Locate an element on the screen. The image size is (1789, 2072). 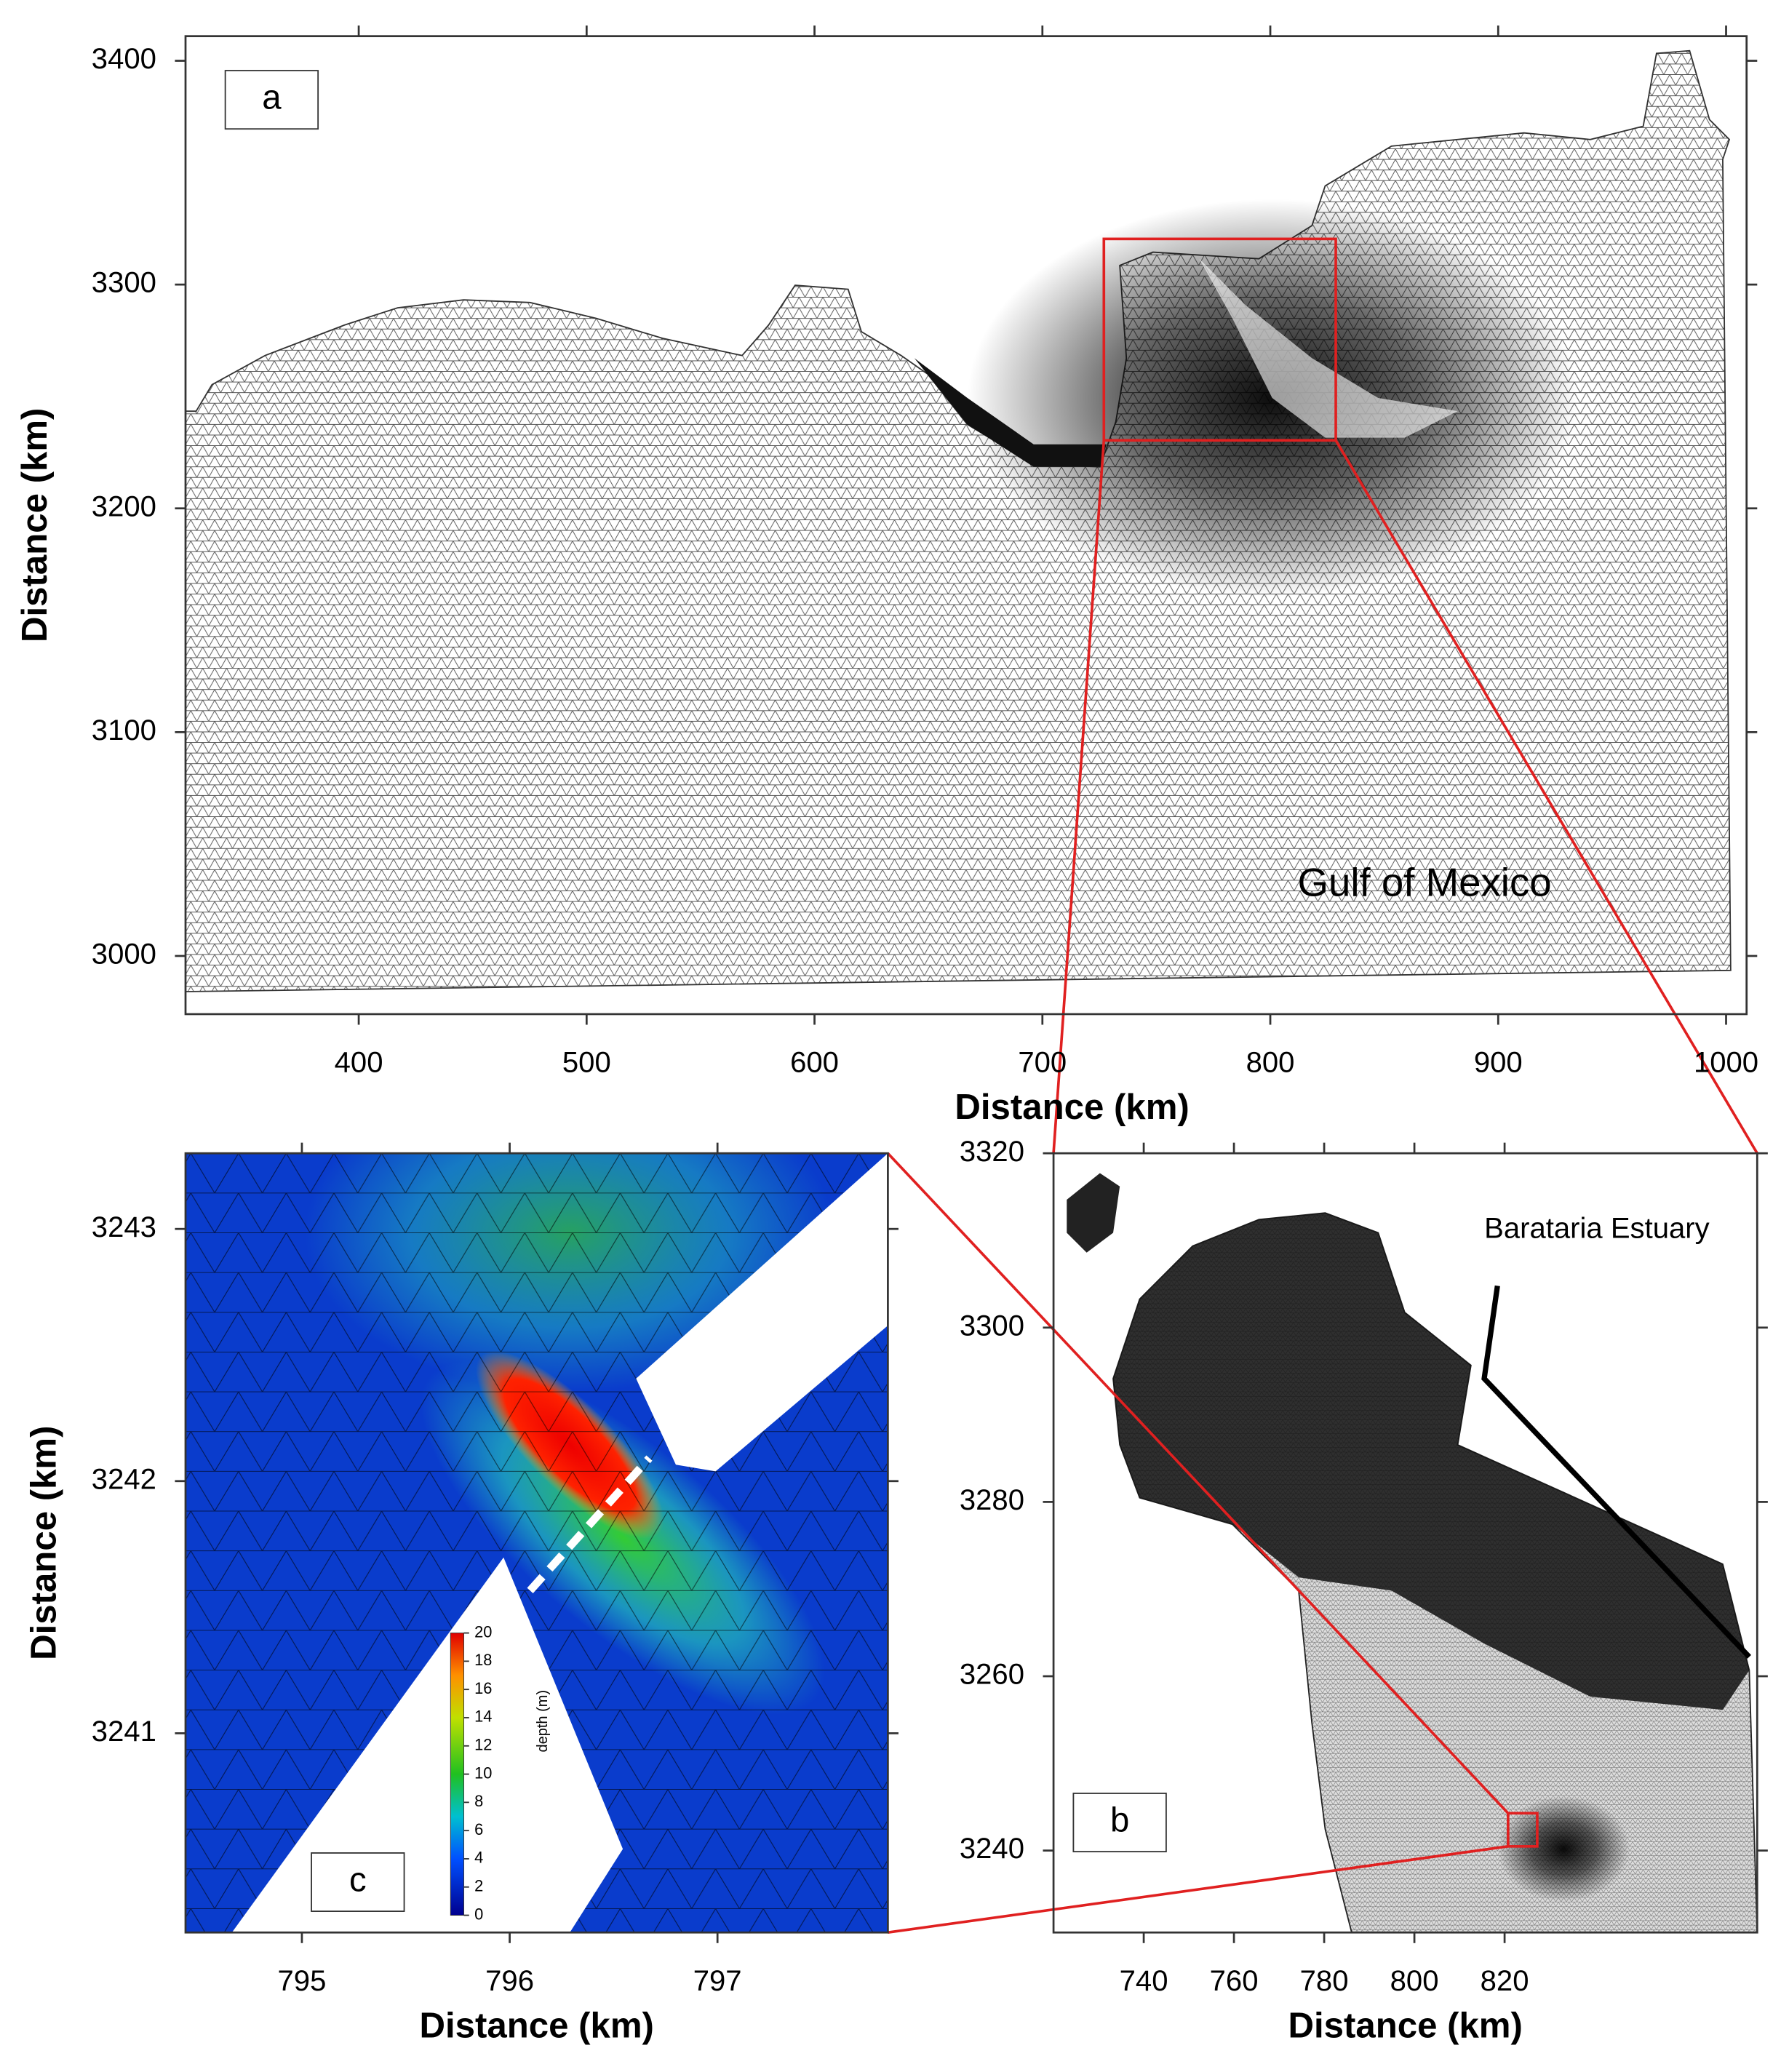
x-tick-label: 760 is located at coordinates (1235, 1981).